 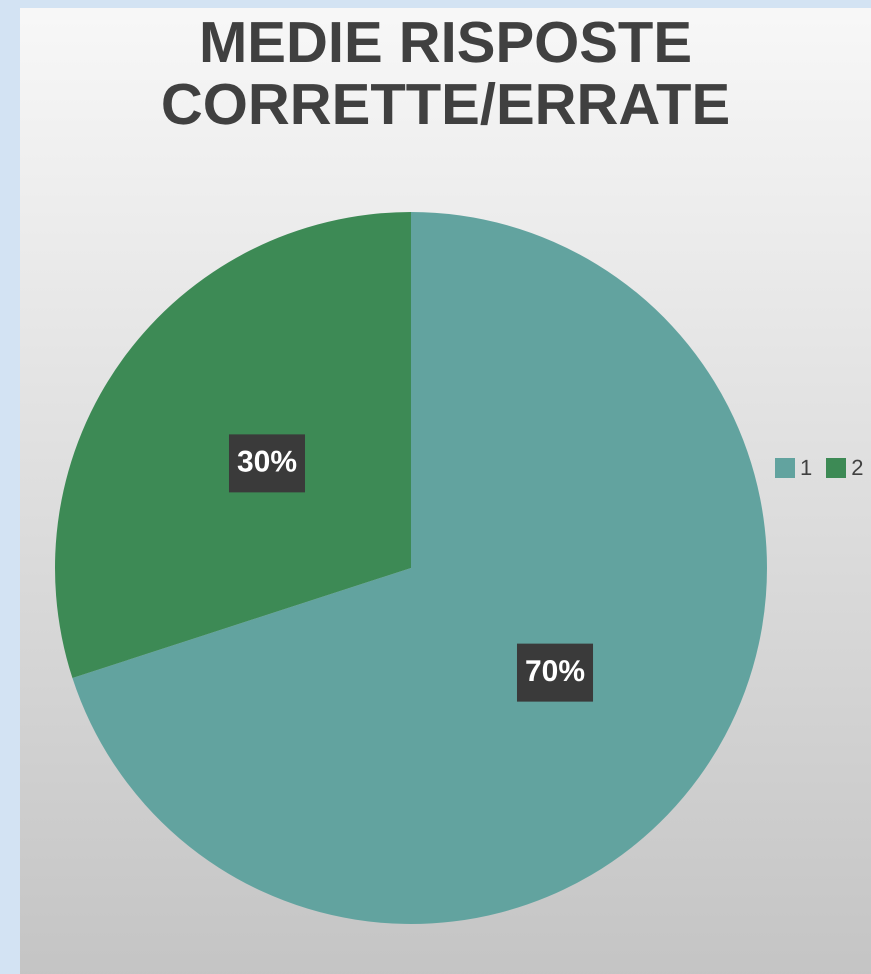 I want to click on chart-title: MEDIE RISPOSTE CORRETTE/ERRATE, so click(x=446, y=73).